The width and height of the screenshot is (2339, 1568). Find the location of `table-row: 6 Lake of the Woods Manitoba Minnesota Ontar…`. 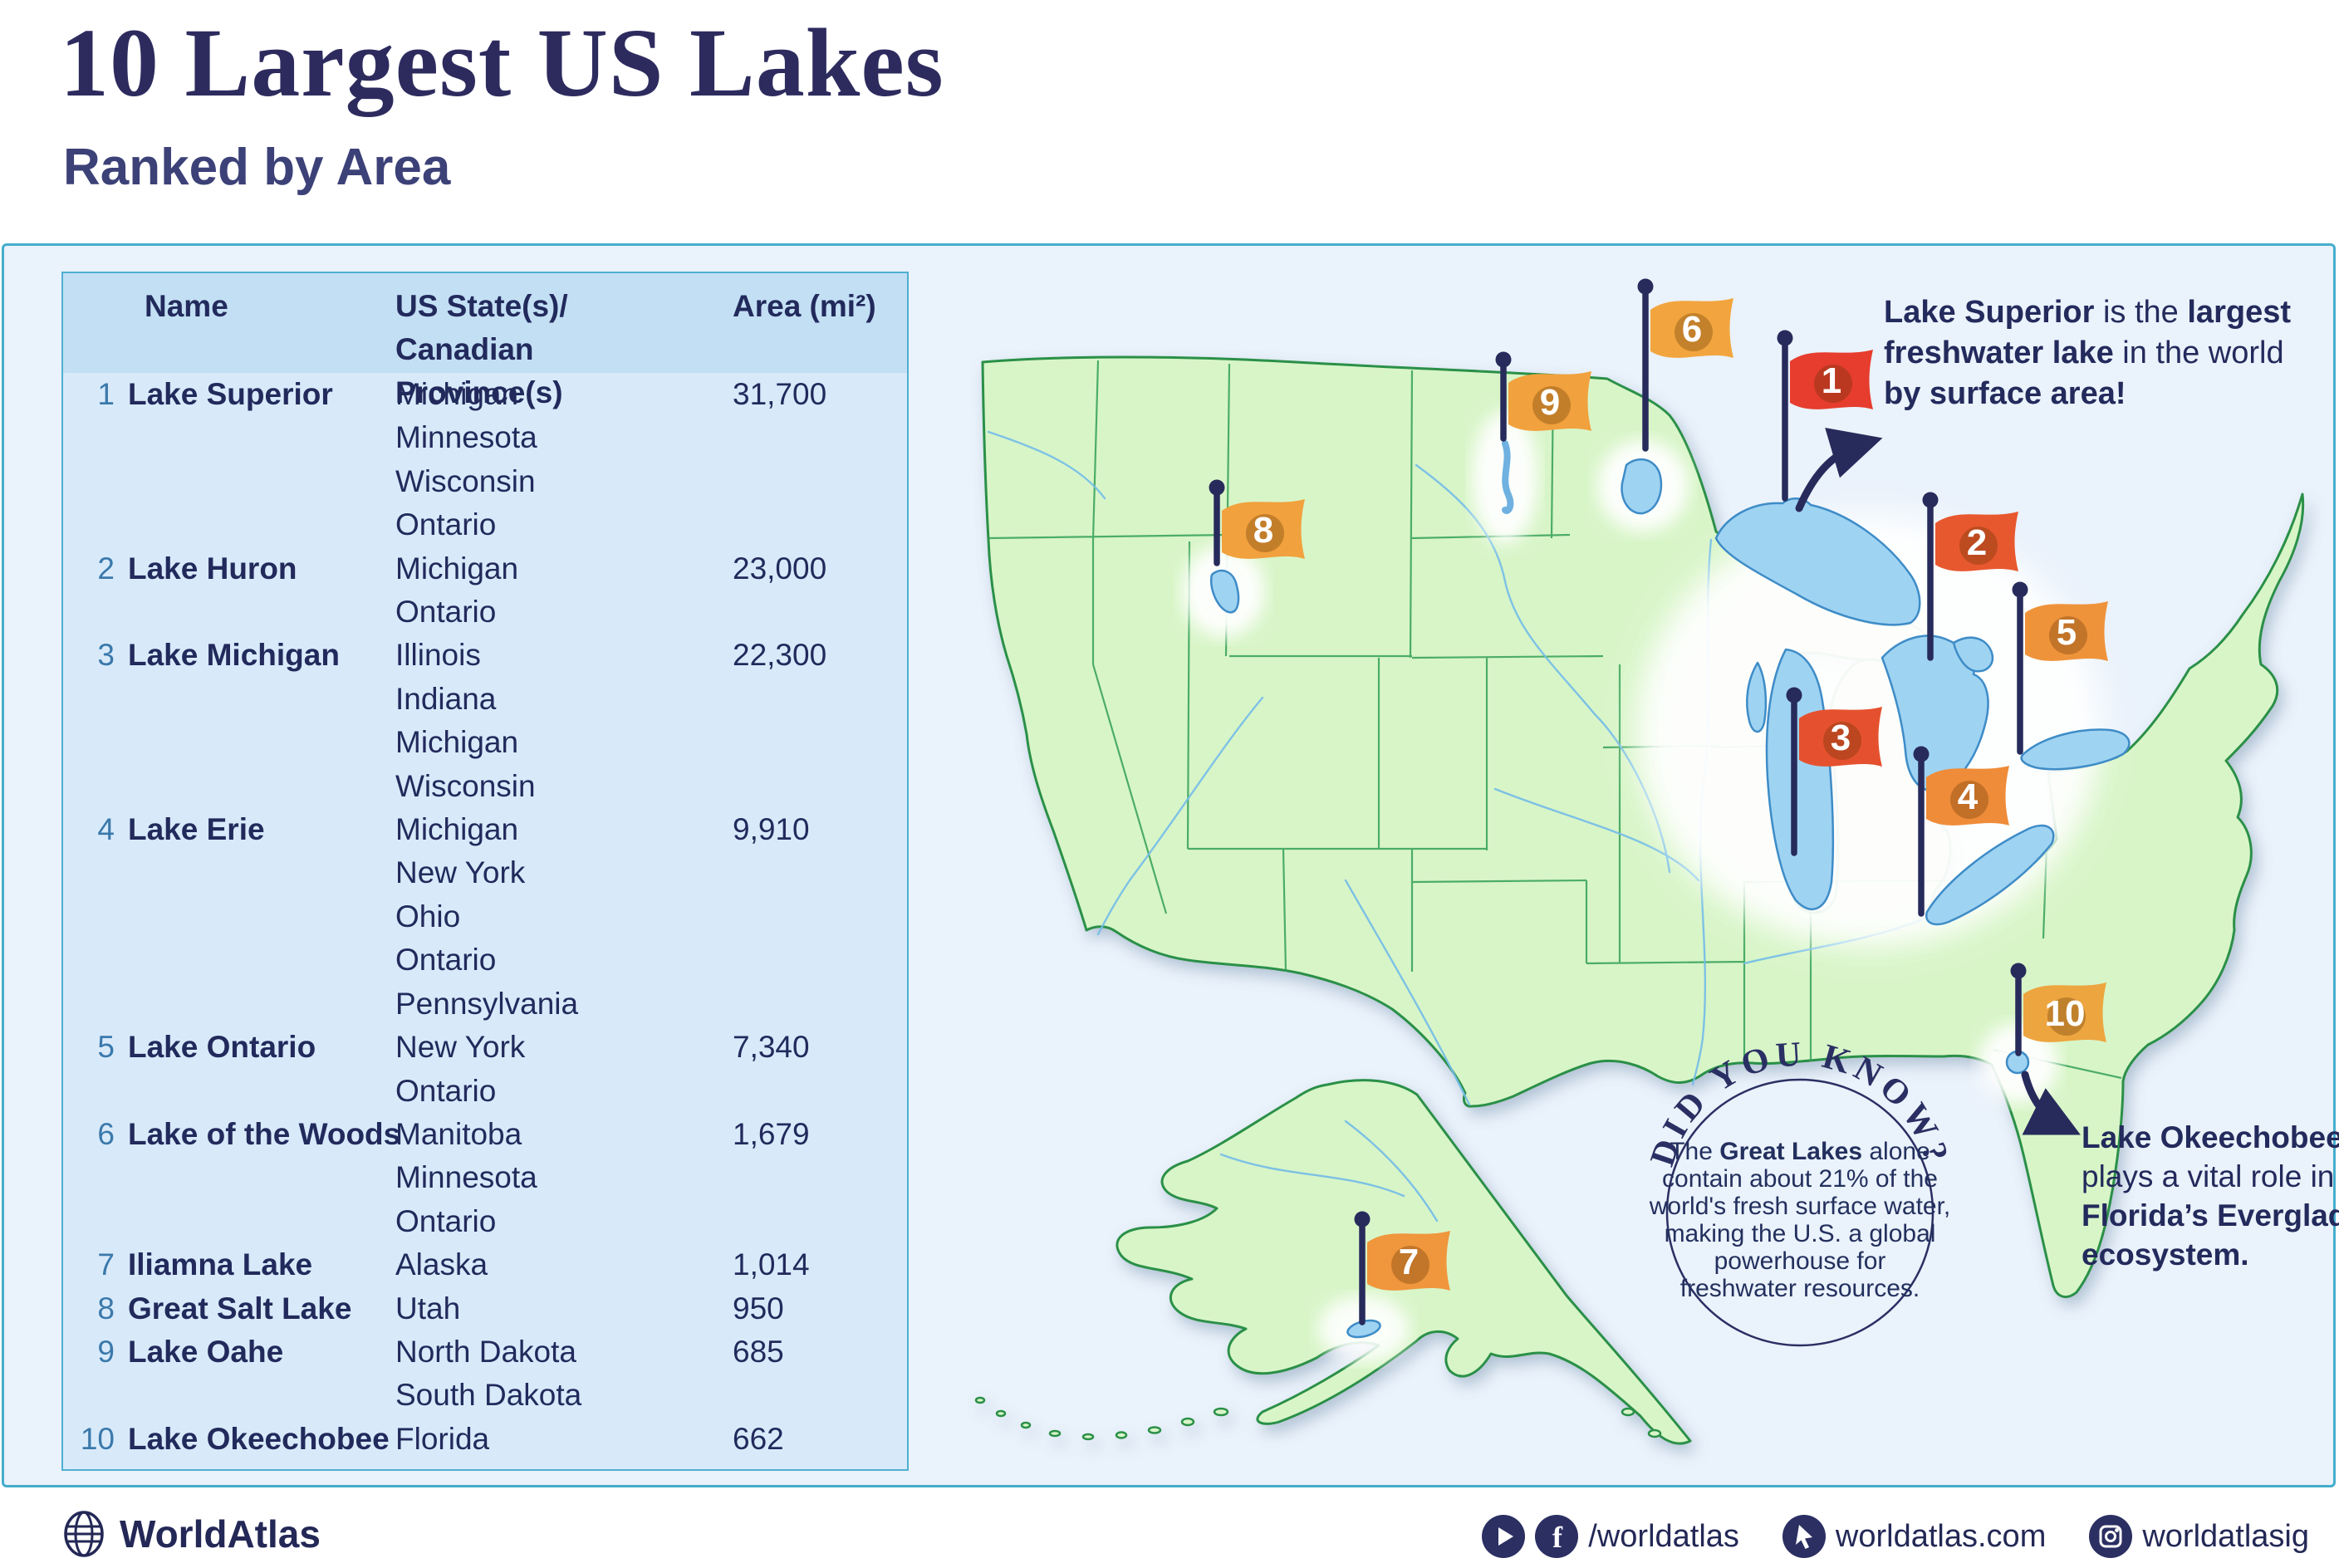

table-row: 6 Lake of the Woods Manitoba Minnesota Ontar… is located at coordinates (485, 1178).